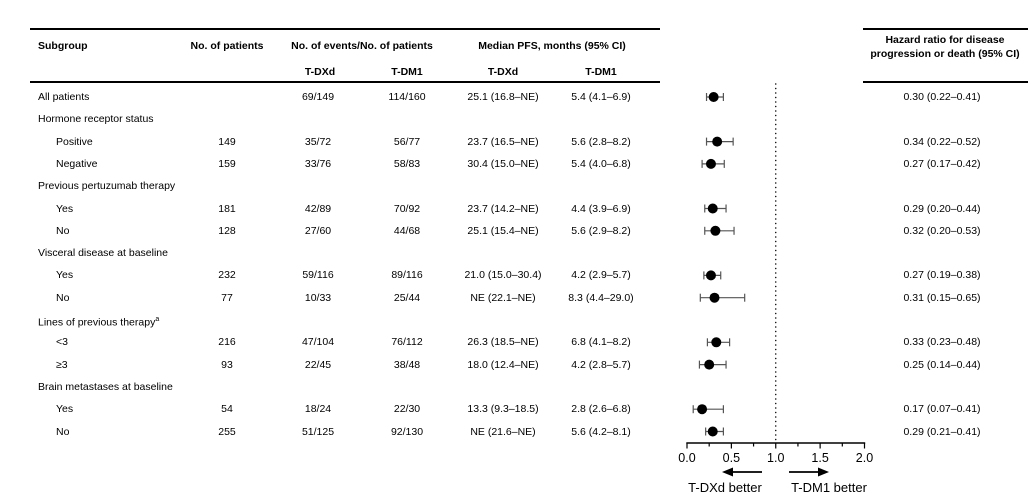 The image size is (1035, 503). What do you see at coordinates (775, 458) in the screenshot?
I see `x-axis-tick-label: 1.0` at bounding box center [775, 458].